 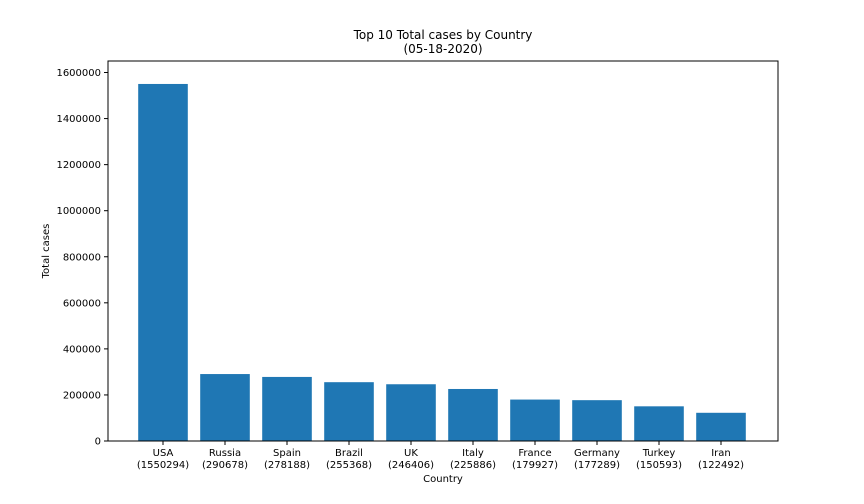 I want to click on x-tick-count-label: (1550294), so click(x=163, y=465).